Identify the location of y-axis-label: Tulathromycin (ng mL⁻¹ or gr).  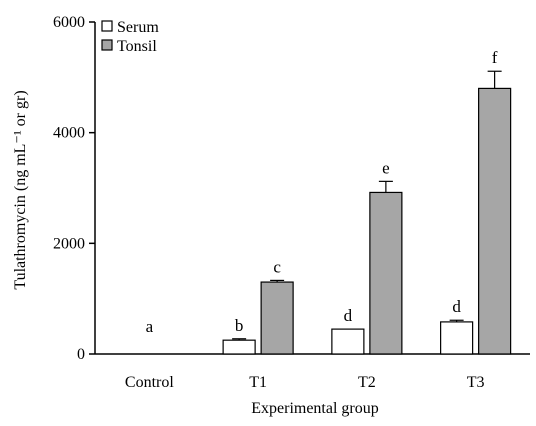
(20, 189).